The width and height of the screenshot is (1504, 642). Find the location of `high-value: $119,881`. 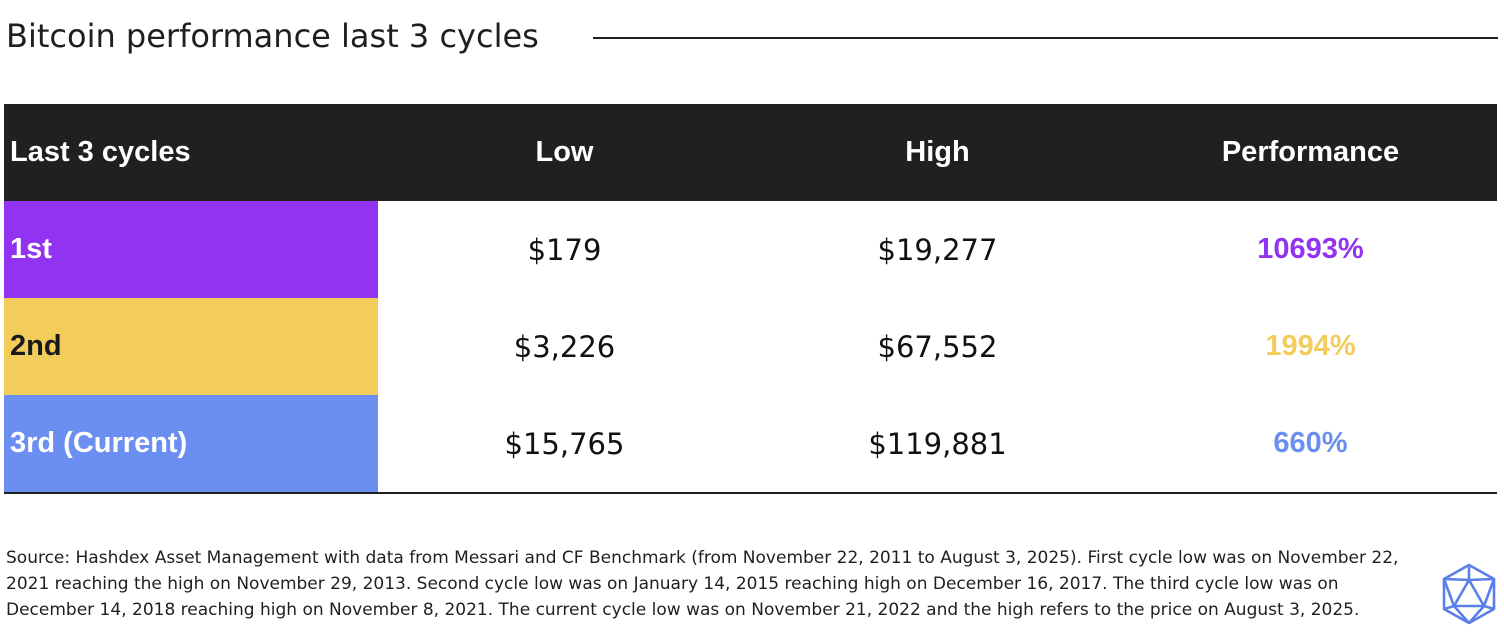

high-value: $119,881 is located at coordinates (937, 444).